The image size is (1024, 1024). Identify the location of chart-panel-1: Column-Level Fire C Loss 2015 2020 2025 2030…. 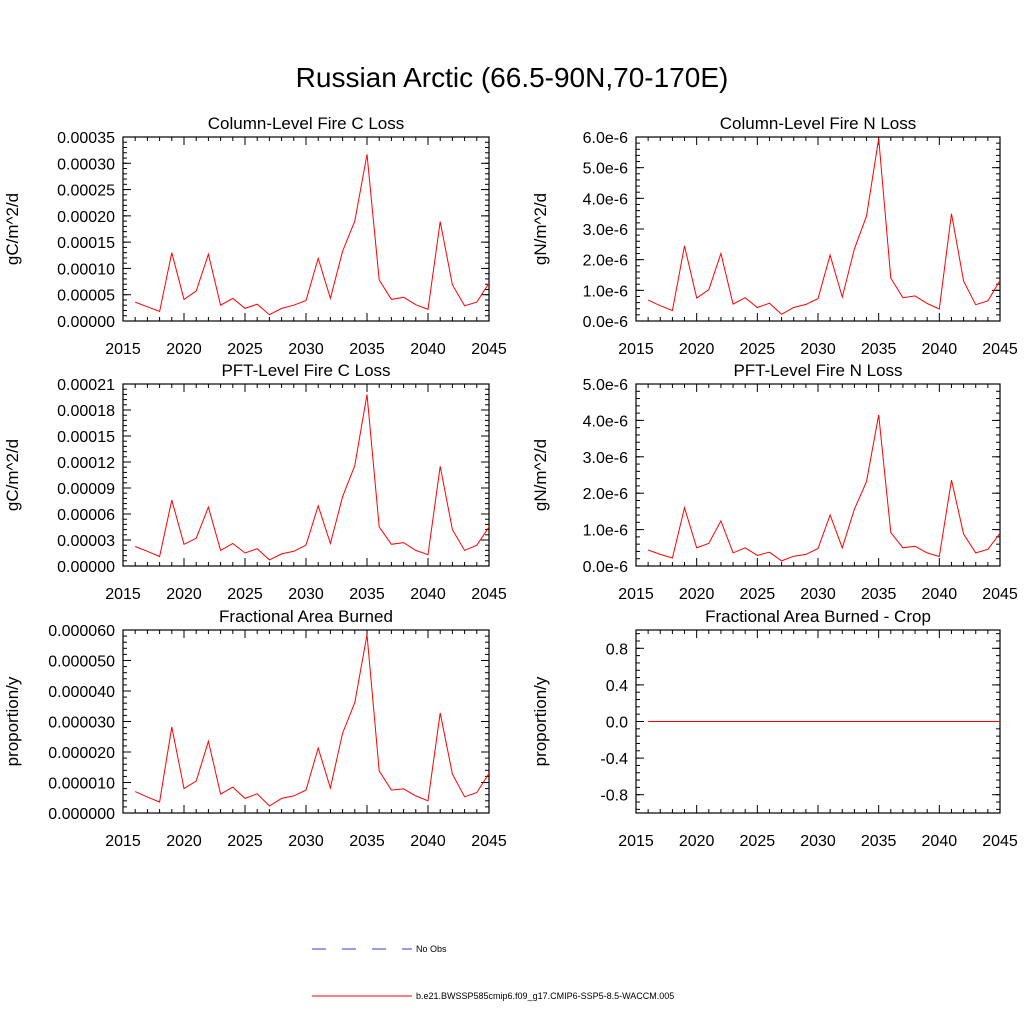
(255, 236).